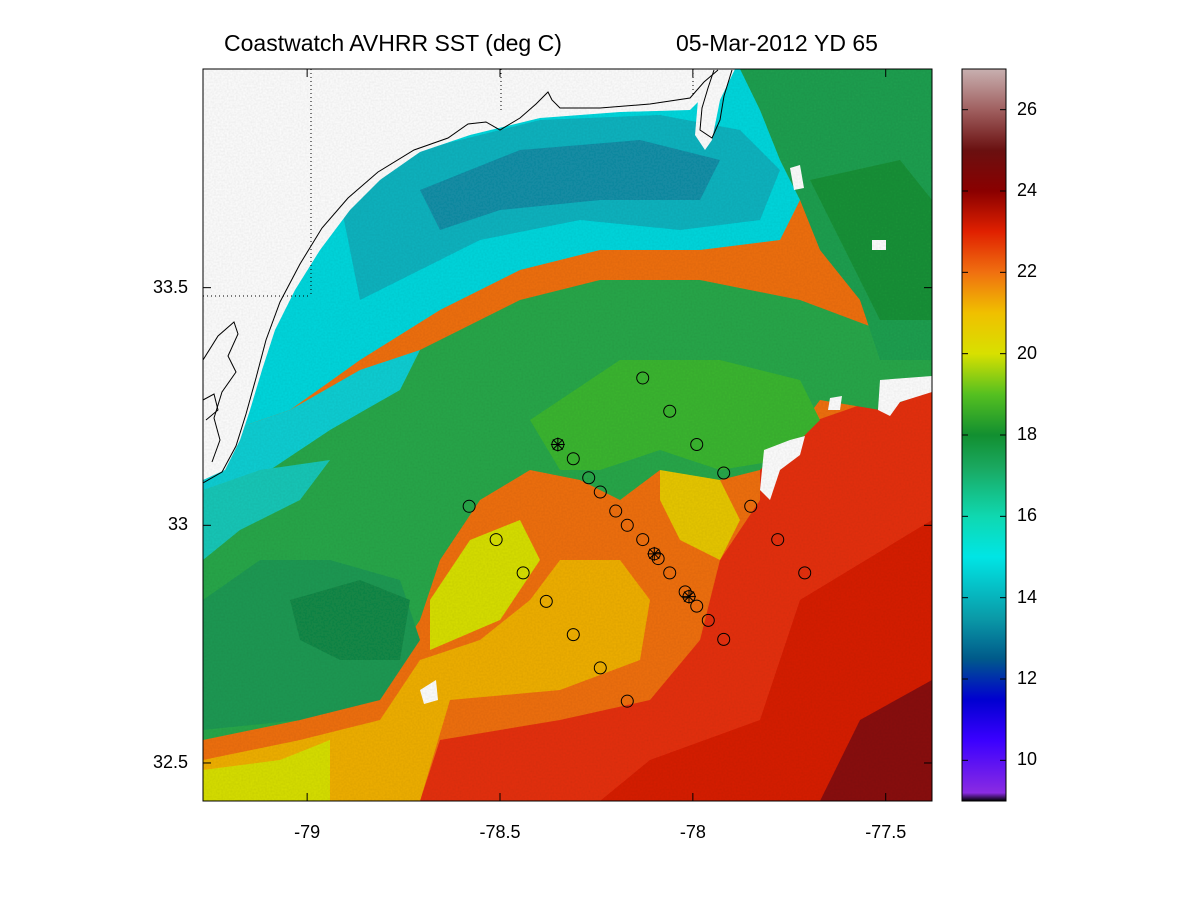  I want to click on x-tick-label: -78, so click(692, 832).